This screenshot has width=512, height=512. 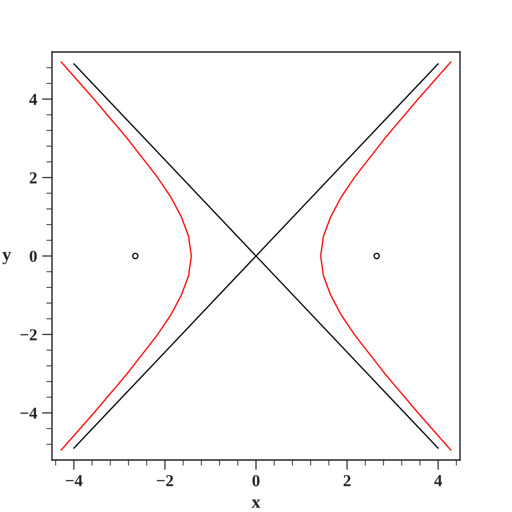 What do you see at coordinates (29, 413) in the screenshot?
I see `y-tick-label: −4` at bounding box center [29, 413].